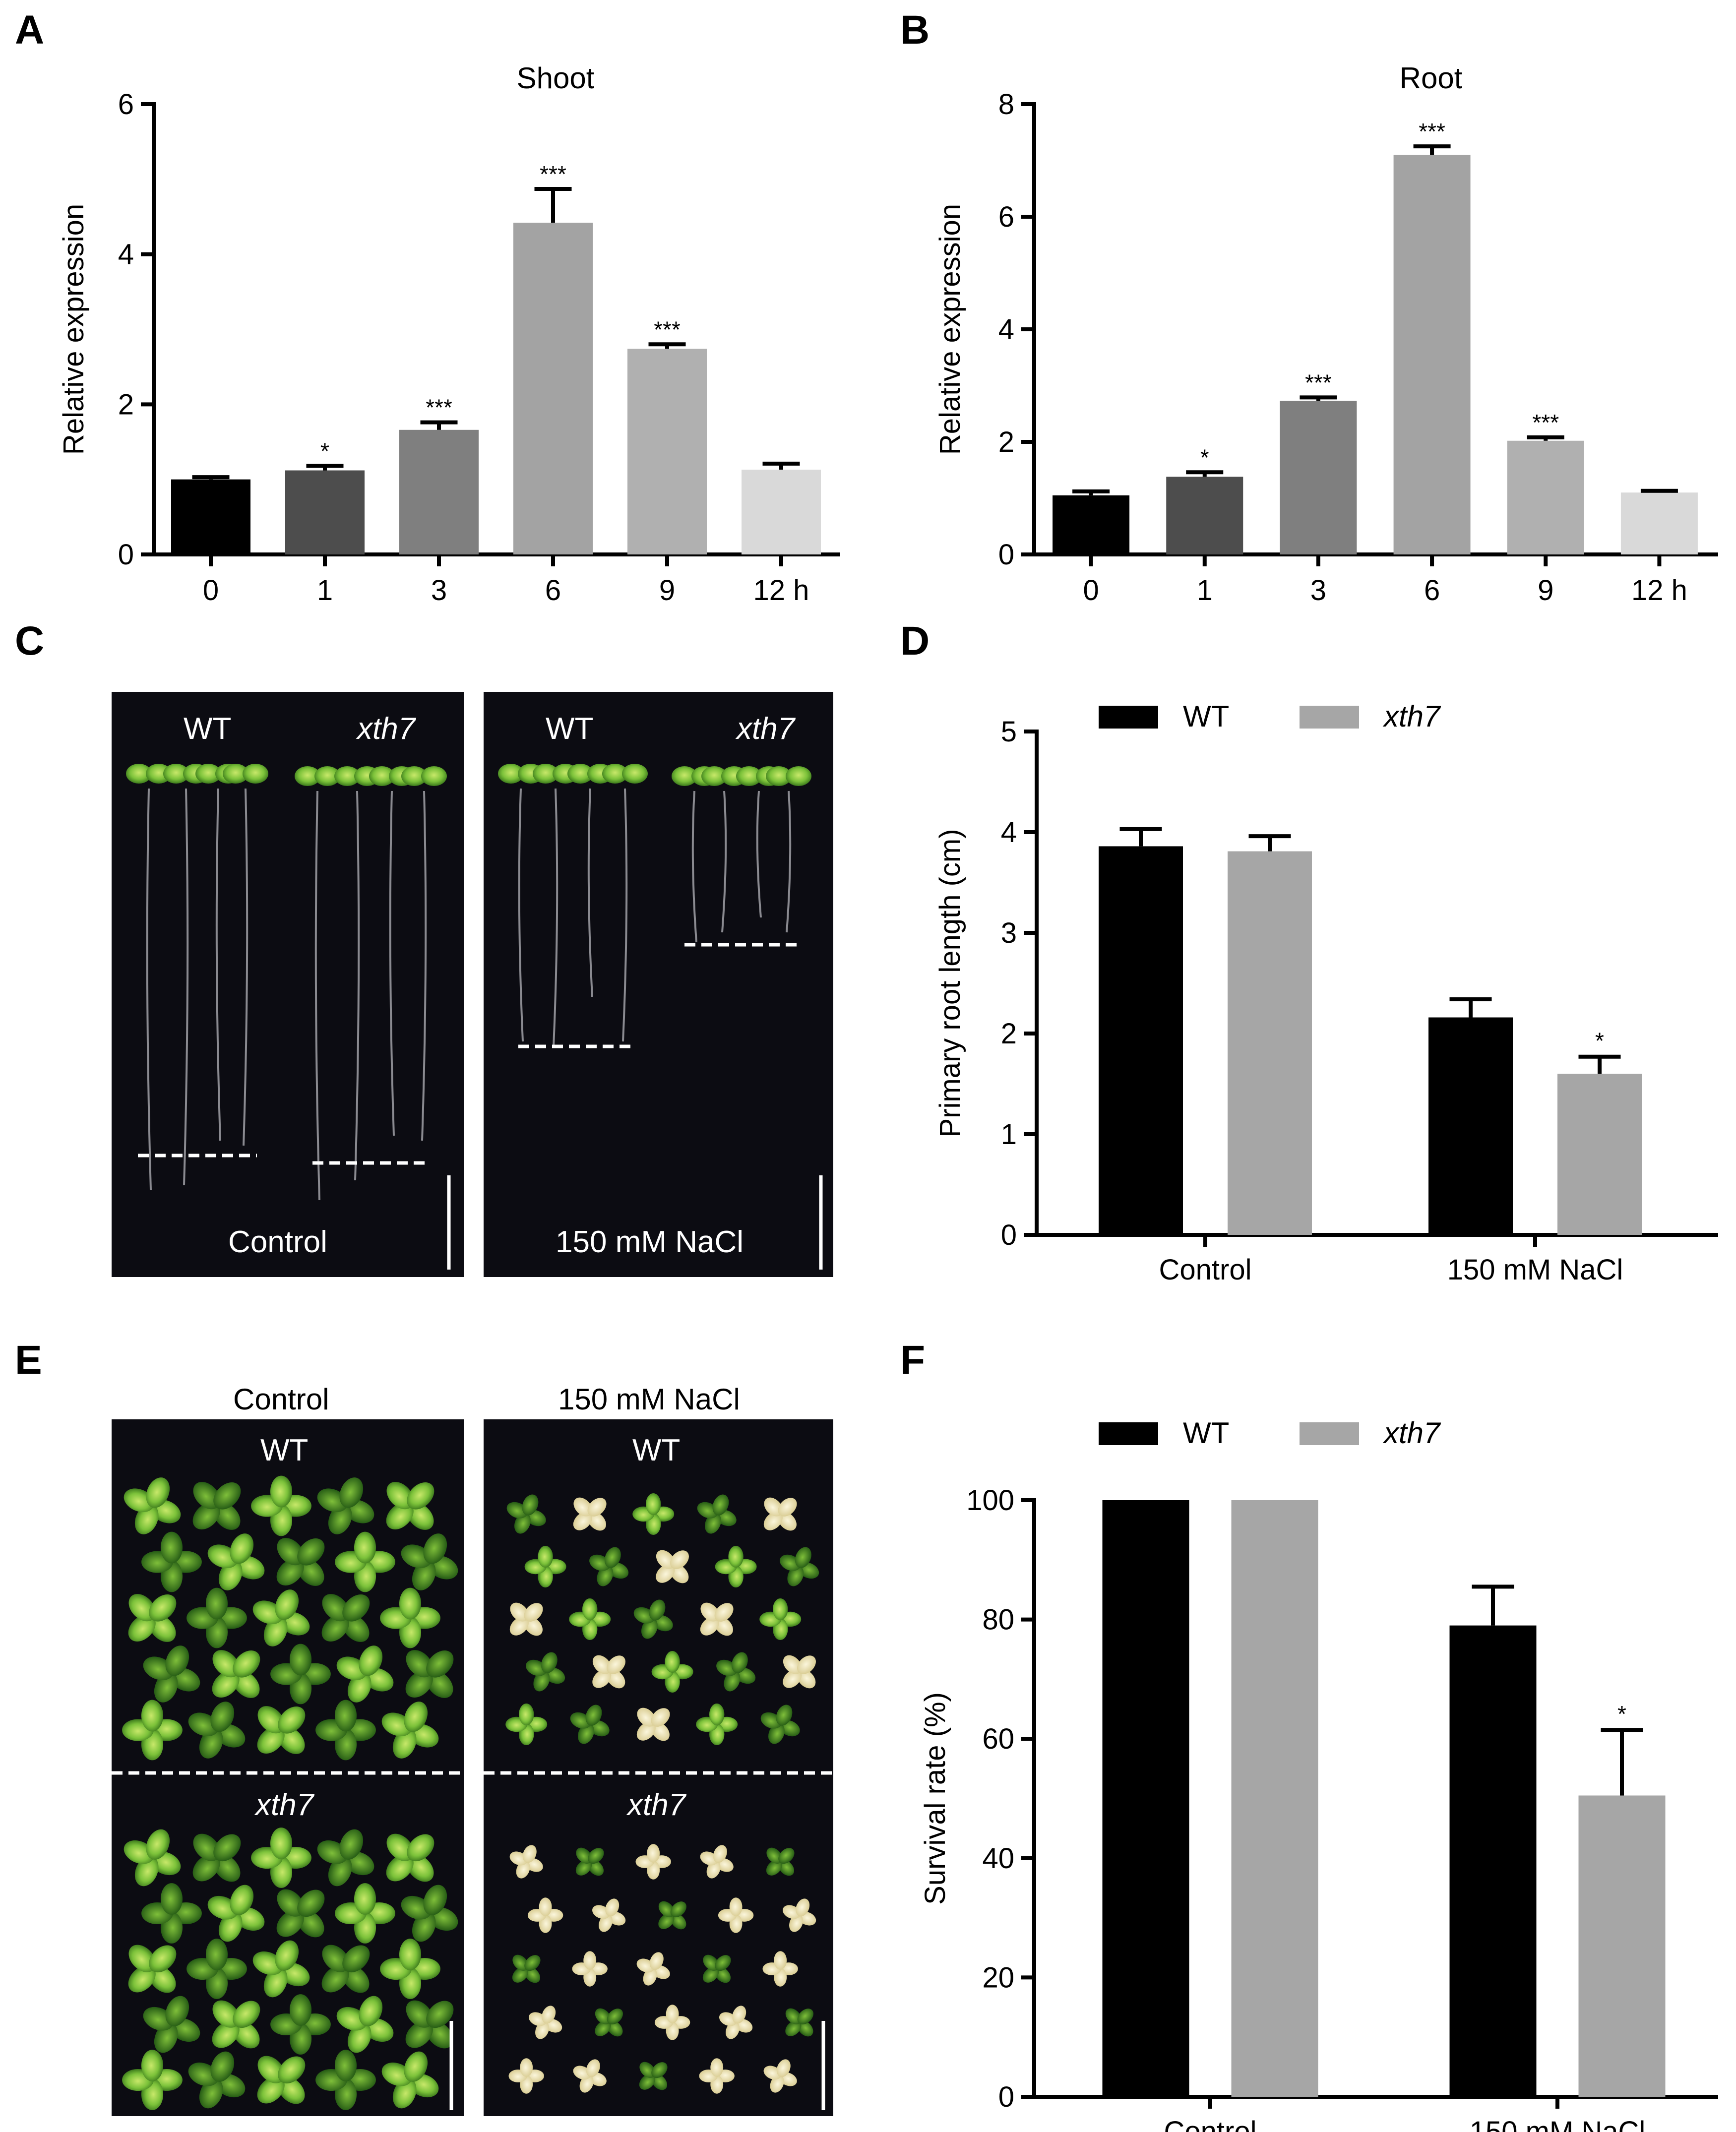 This screenshot has width=1736, height=2132. What do you see at coordinates (126, 255) in the screenshot?
I see `y-tick-label: 4` at bounding box center [126, 255].